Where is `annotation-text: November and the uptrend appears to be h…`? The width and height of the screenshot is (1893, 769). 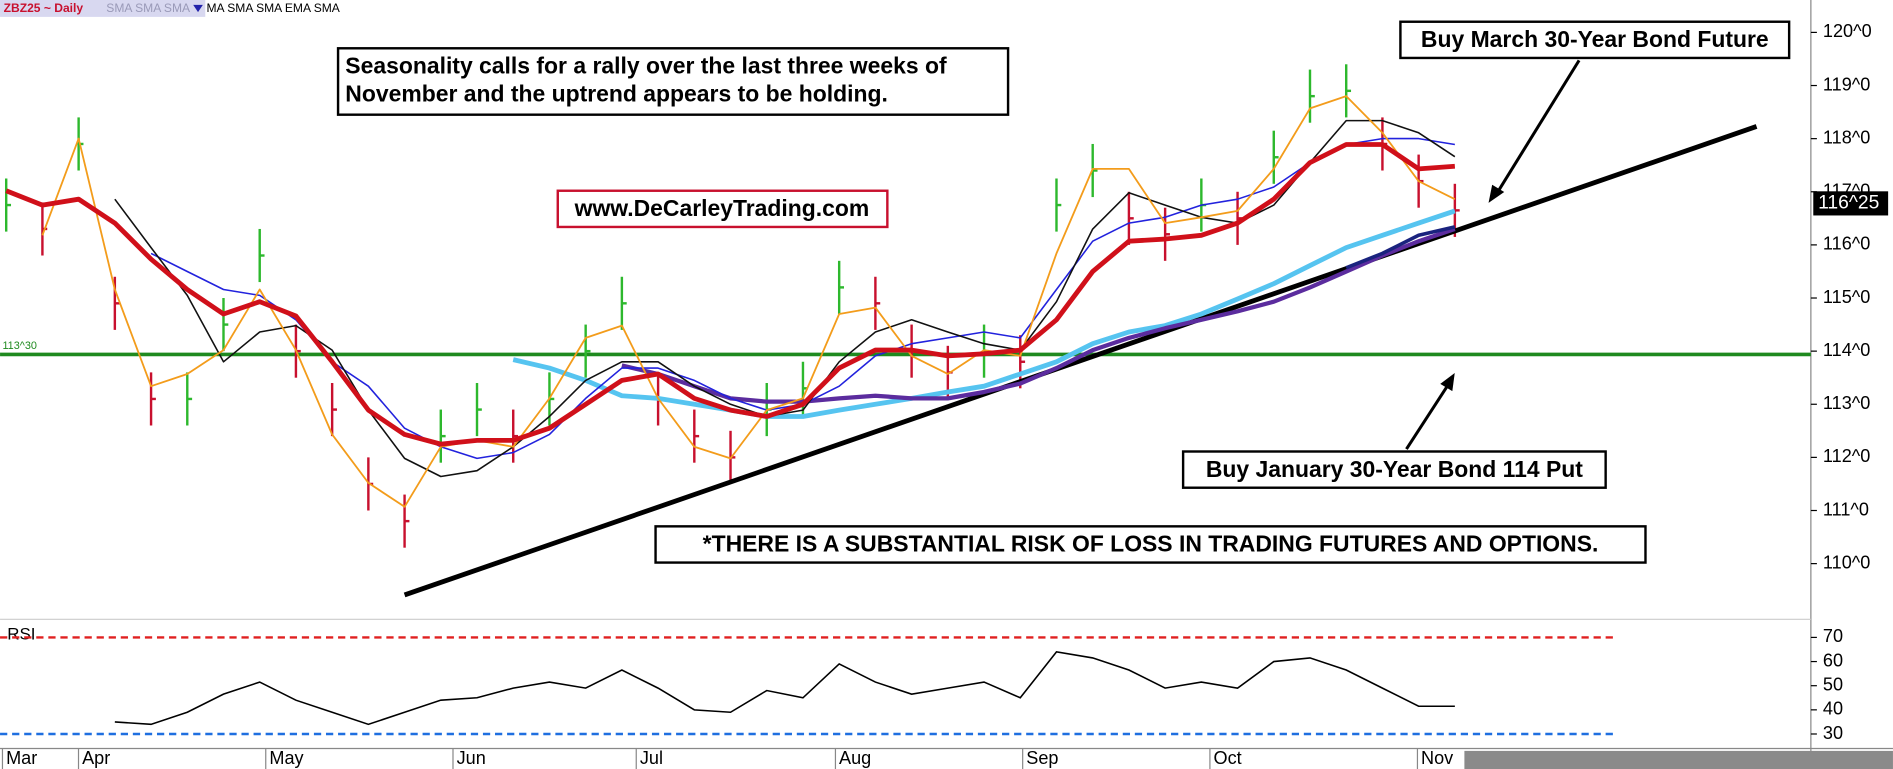
annotation-text: November and the uptrend appears to be h… is located at coordinates (616, 93).